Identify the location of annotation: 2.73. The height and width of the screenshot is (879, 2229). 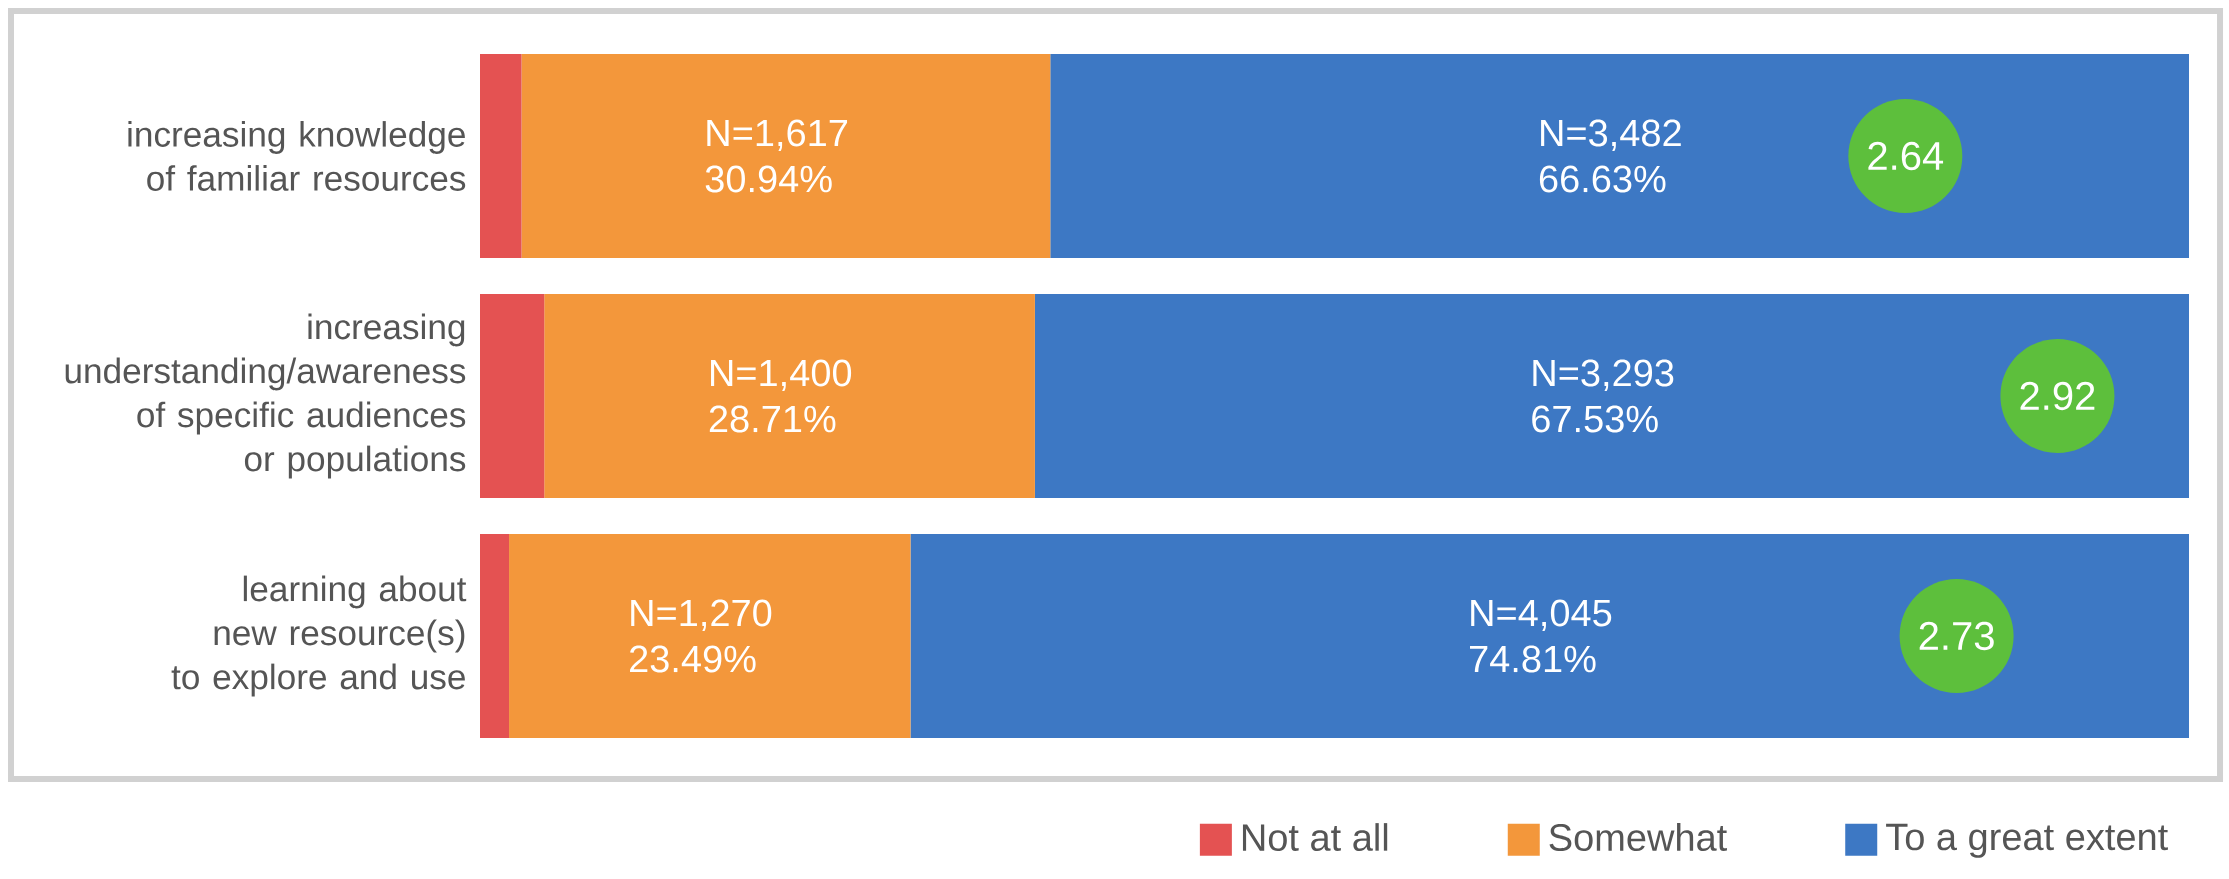
(1956, 636).